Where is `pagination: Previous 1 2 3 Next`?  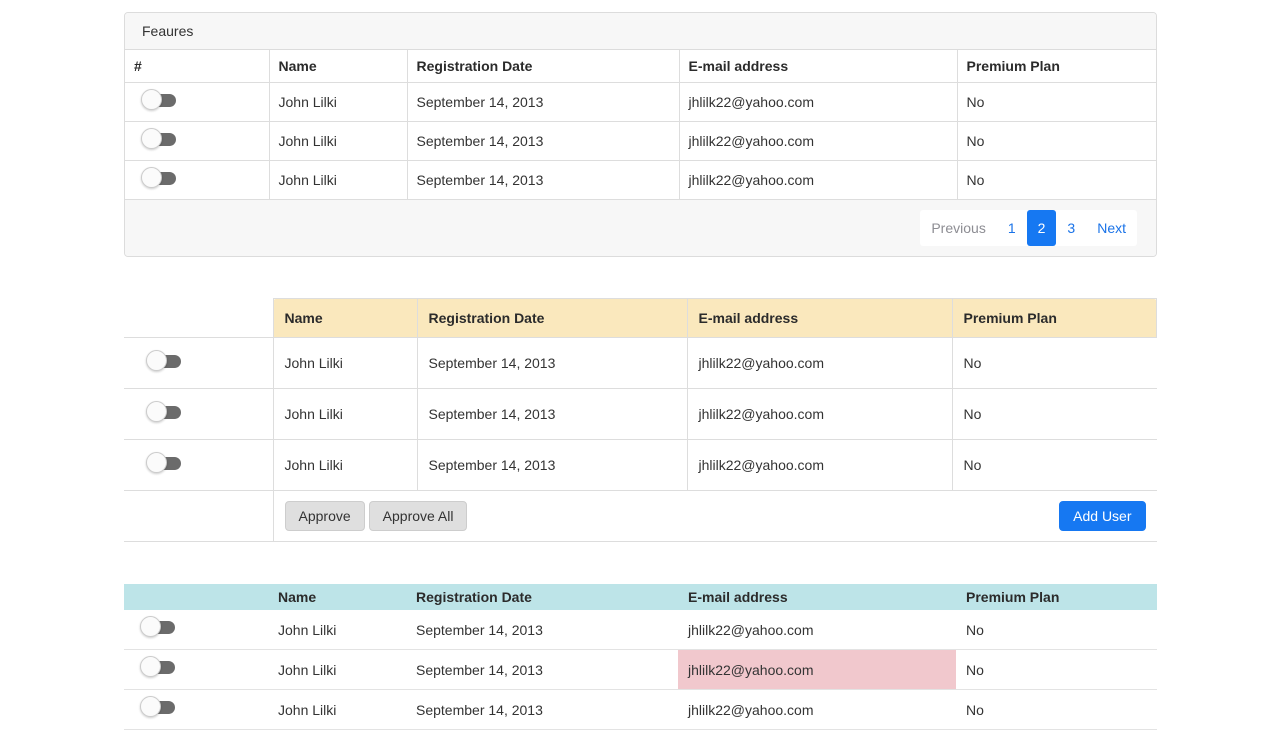
pagination: Previous 1 2 3 Next is located at coordinates (1028, 228).